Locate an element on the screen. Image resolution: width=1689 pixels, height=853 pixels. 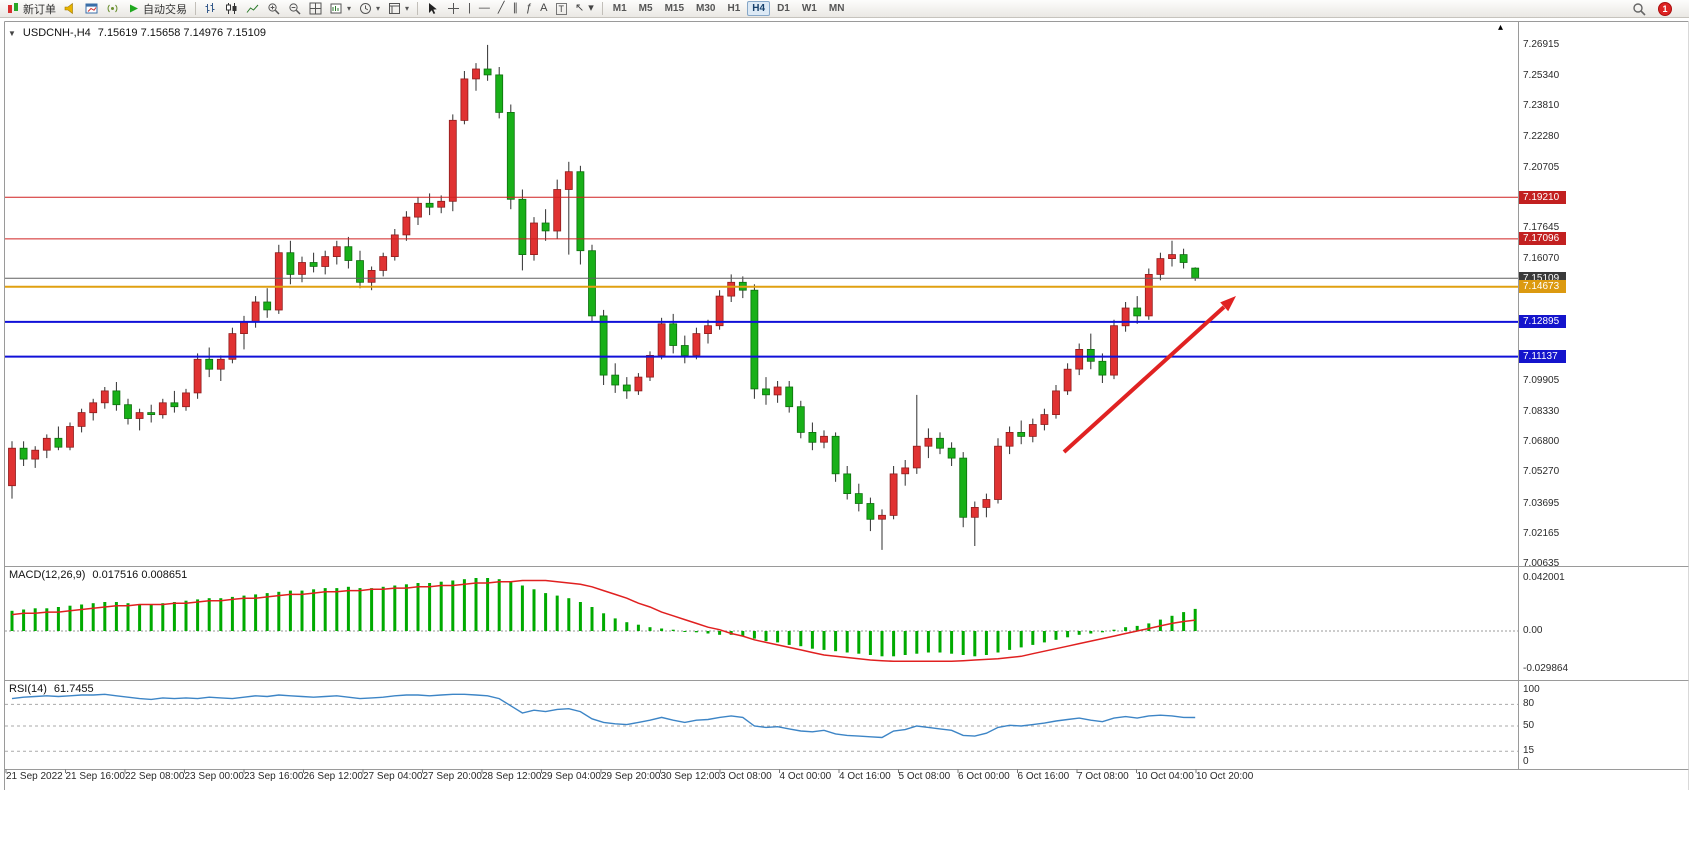
candlestick-chart-button is located at coordinates (231, 9).